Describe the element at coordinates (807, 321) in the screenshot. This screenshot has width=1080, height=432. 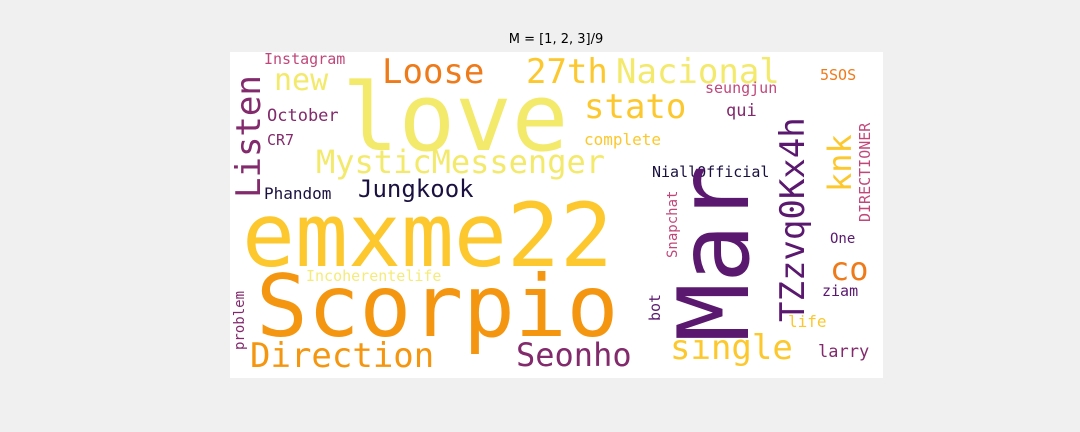
I see `word-life: life` at that location.